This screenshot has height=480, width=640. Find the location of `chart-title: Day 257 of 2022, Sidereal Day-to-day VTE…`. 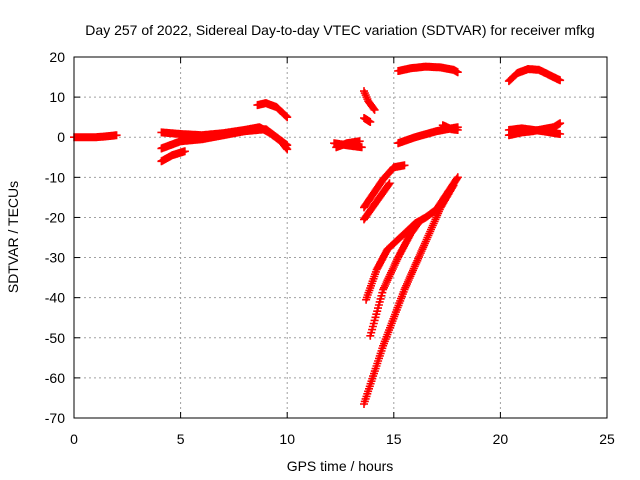

chart-title: Day 257 of 2022, Sidereal Day-to-day VTE… is located at coordinates (339, 30).